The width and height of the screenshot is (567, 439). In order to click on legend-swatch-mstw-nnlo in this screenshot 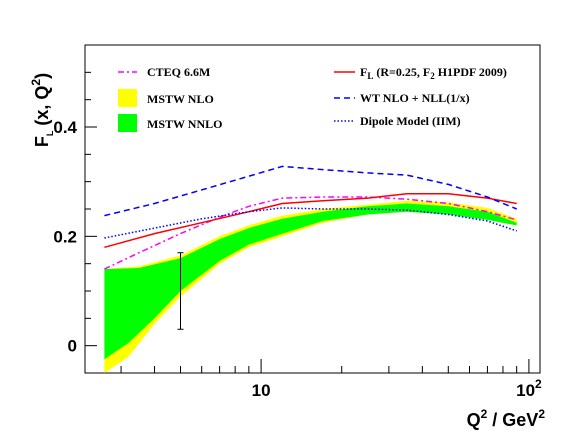, I will do `click(127, 123)`.